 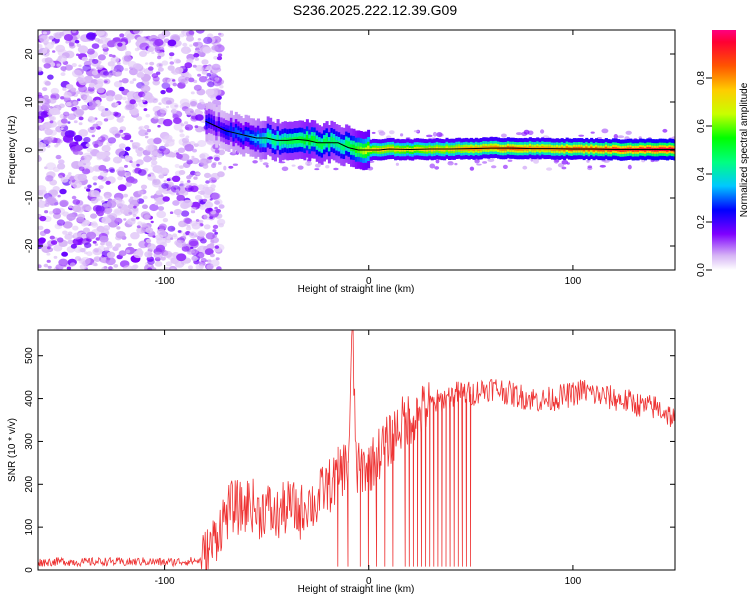 What do you see at coordinates (165, 281) in the screenshot?
I see `heatmap-x-tick-label: -100` at bounding box center [165, 281].